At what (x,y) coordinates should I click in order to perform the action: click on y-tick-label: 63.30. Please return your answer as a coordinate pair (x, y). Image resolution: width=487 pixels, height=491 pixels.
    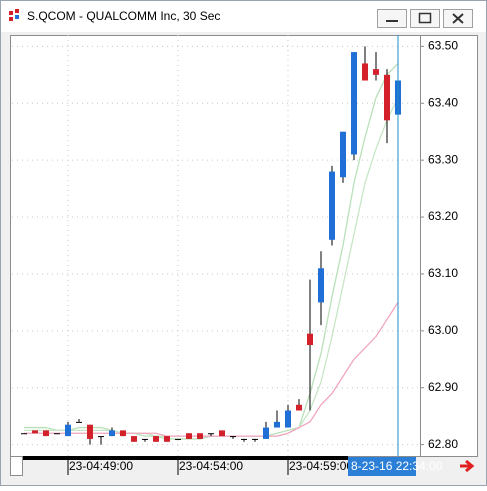
    Looking at the image, I should click on (443, 159).